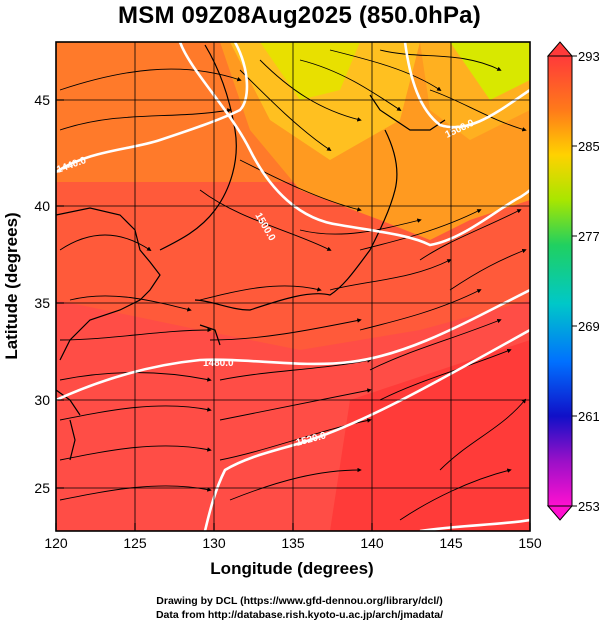 The image size is (599, 625). Describe the element at coordinates (135, 543) in the screenshot. I see `x-tick-label: 125` at that location.